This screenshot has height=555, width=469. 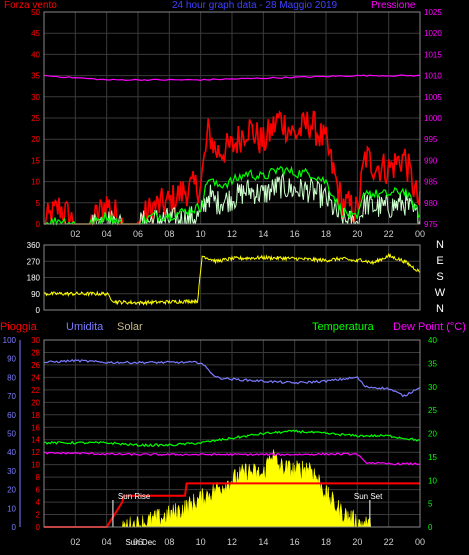 I want to click on wind-ytick: 0, so click(x=38, y=224).